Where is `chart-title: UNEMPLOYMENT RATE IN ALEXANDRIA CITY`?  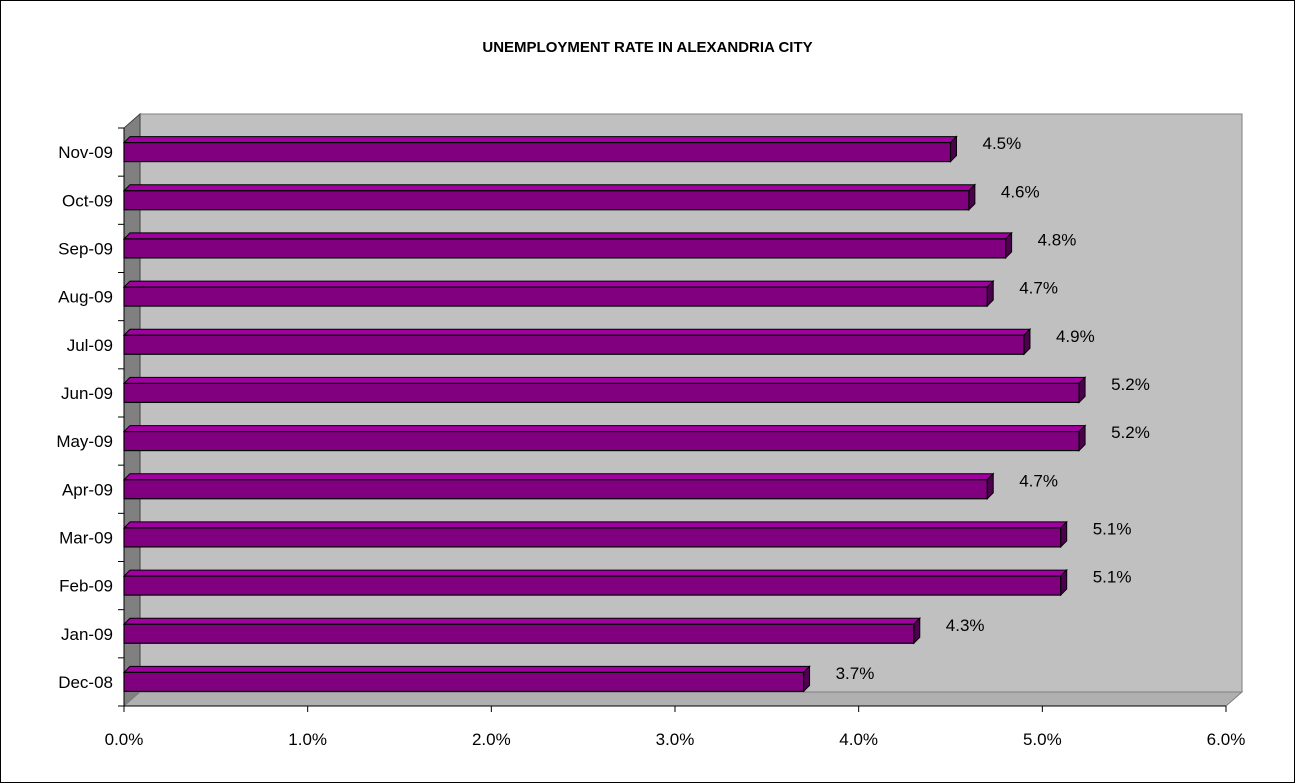 chart-title: UNEMPLOYMENT RATE IN ALEXANDRIA CITY is located at coordinates (647, 47).